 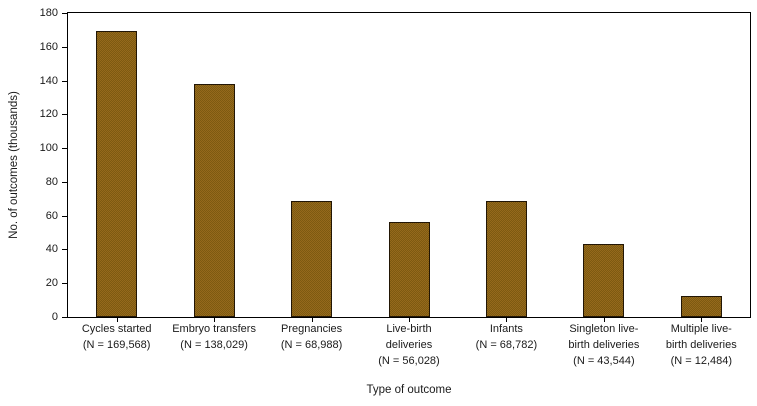 I want to click on category-label-line: (N = 138,029), so click(x=214, y=345).